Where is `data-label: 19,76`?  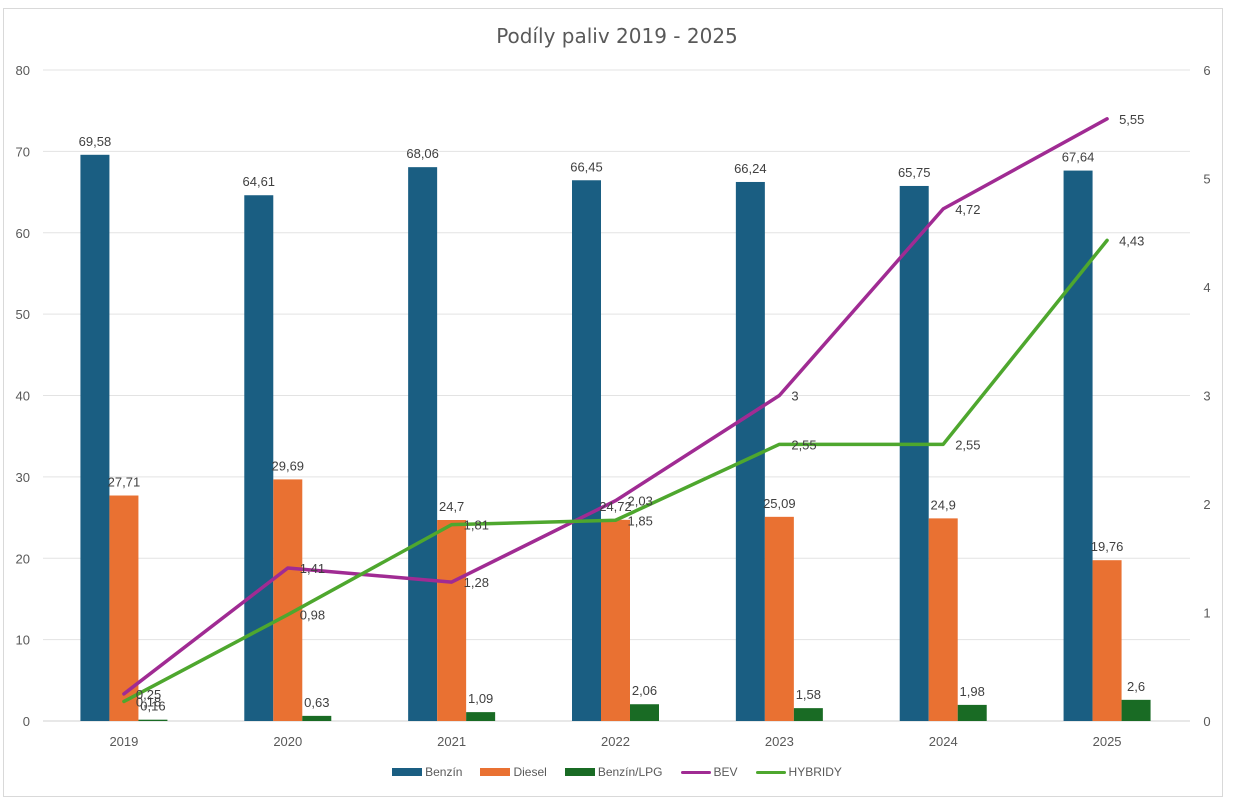
data-label: 19,76 is located at coordinates (1107, 546).